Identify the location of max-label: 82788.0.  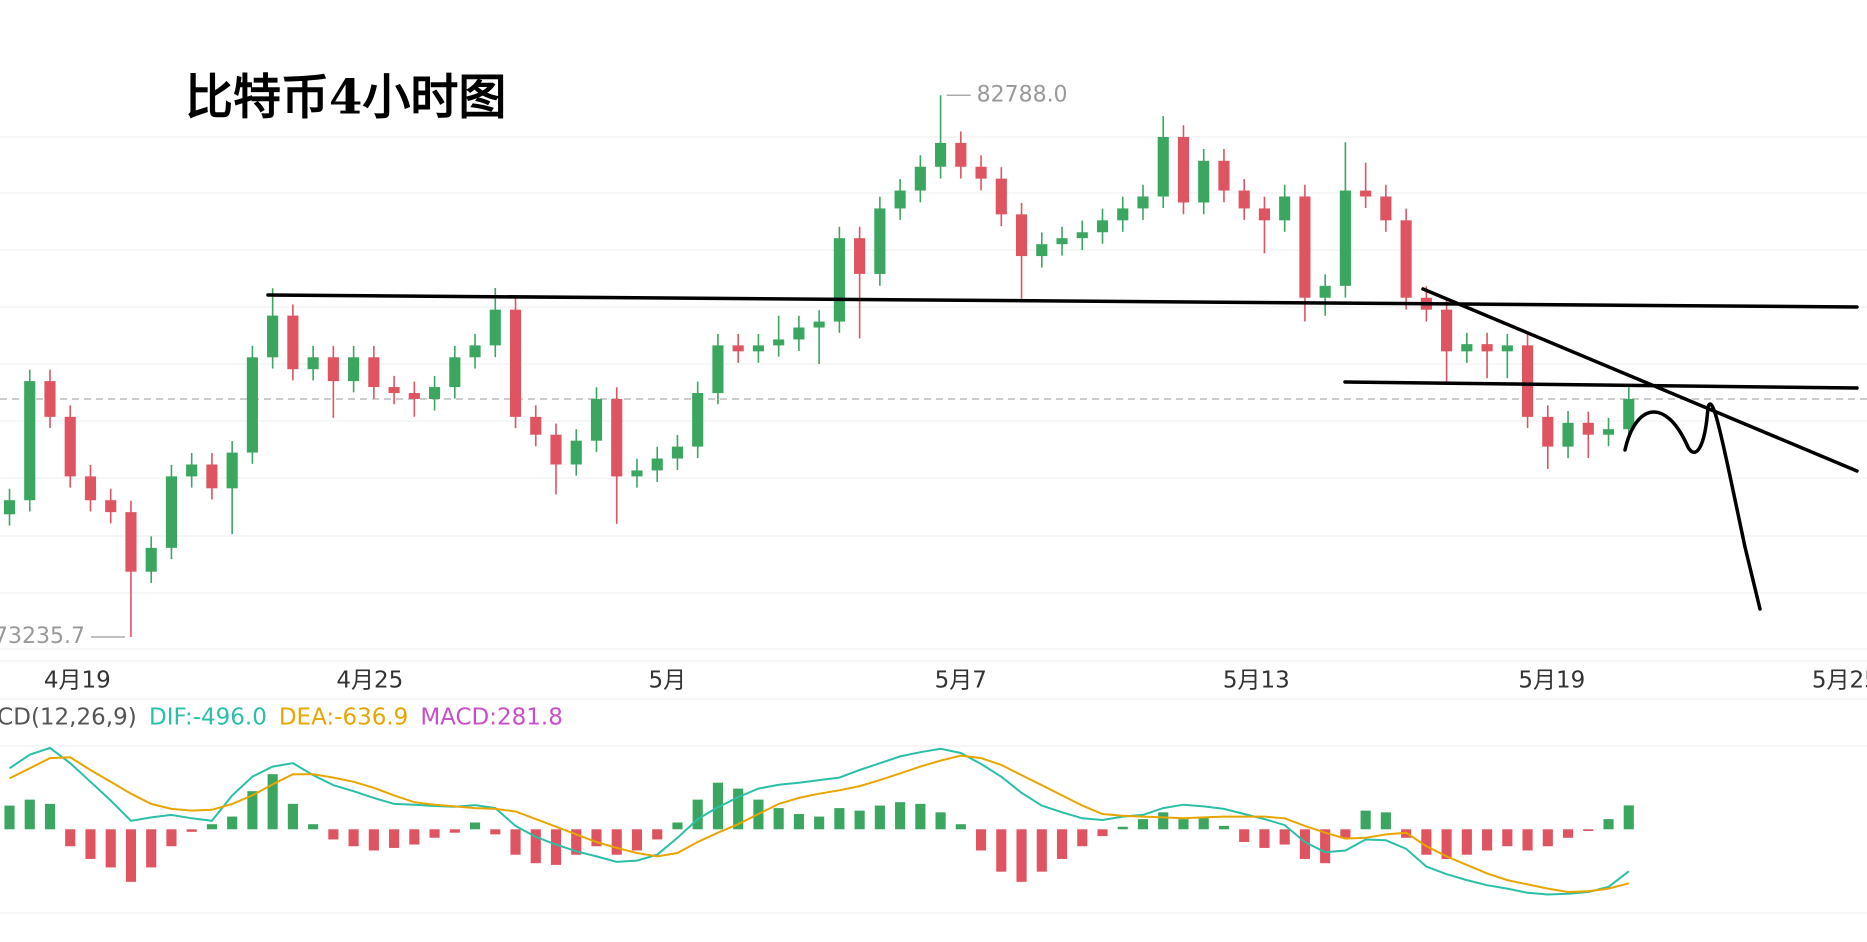
(1022, 94).